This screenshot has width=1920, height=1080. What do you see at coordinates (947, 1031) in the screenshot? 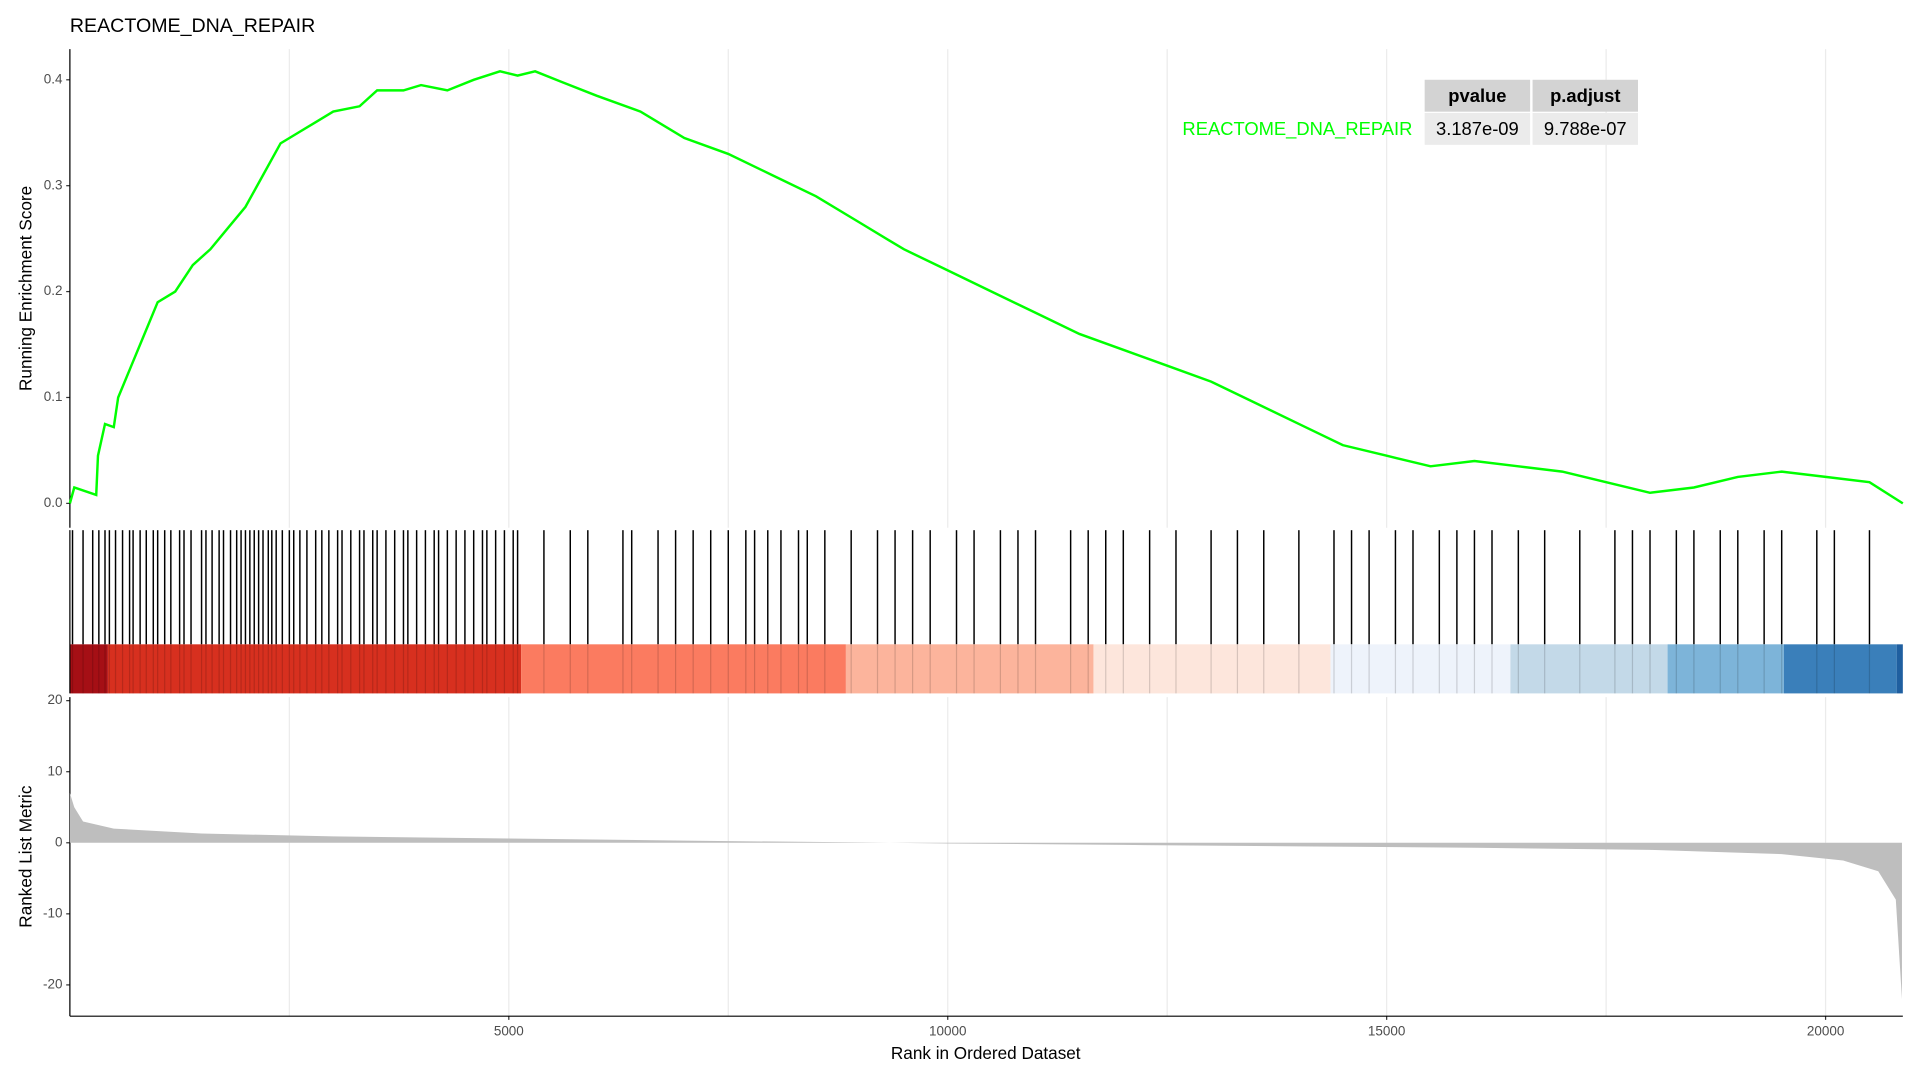
I see `x-tick-label: 10000` at bounding box center [947, 1031].